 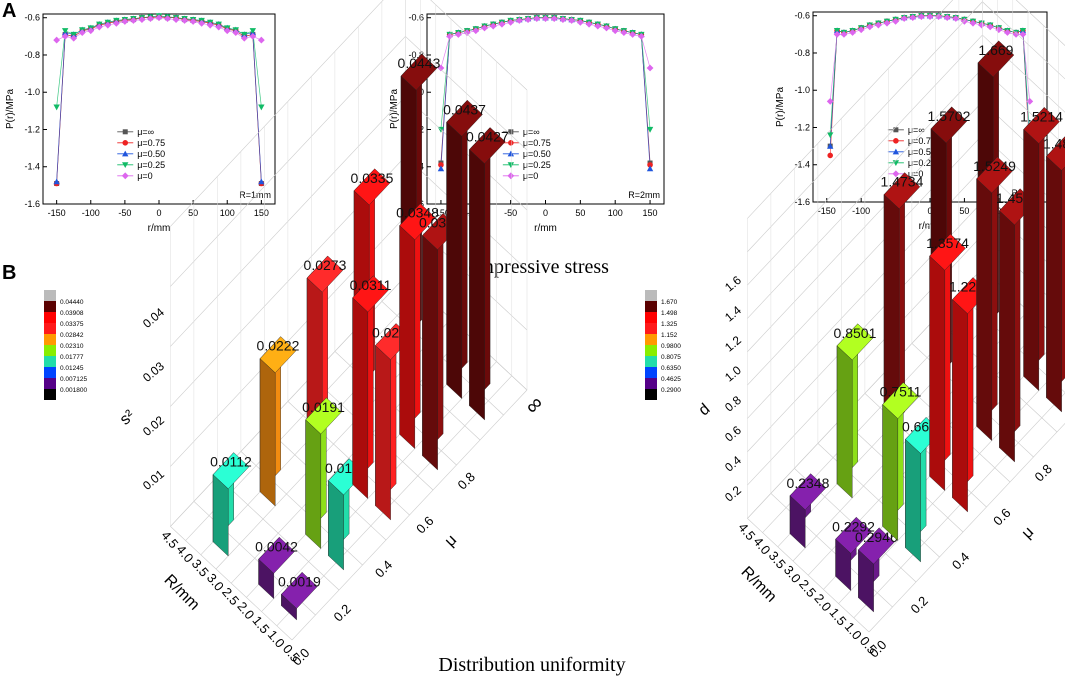 I want to click on panel-label-a: A, so click(x=9, y=11).